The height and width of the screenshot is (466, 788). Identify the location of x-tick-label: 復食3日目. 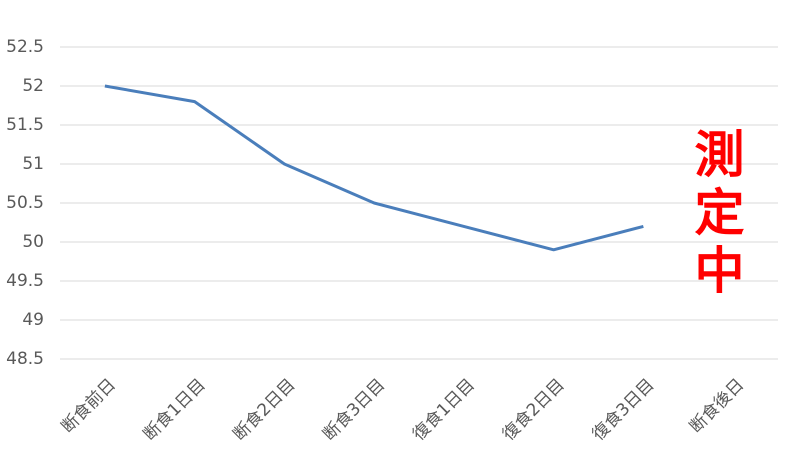
(624, 410).